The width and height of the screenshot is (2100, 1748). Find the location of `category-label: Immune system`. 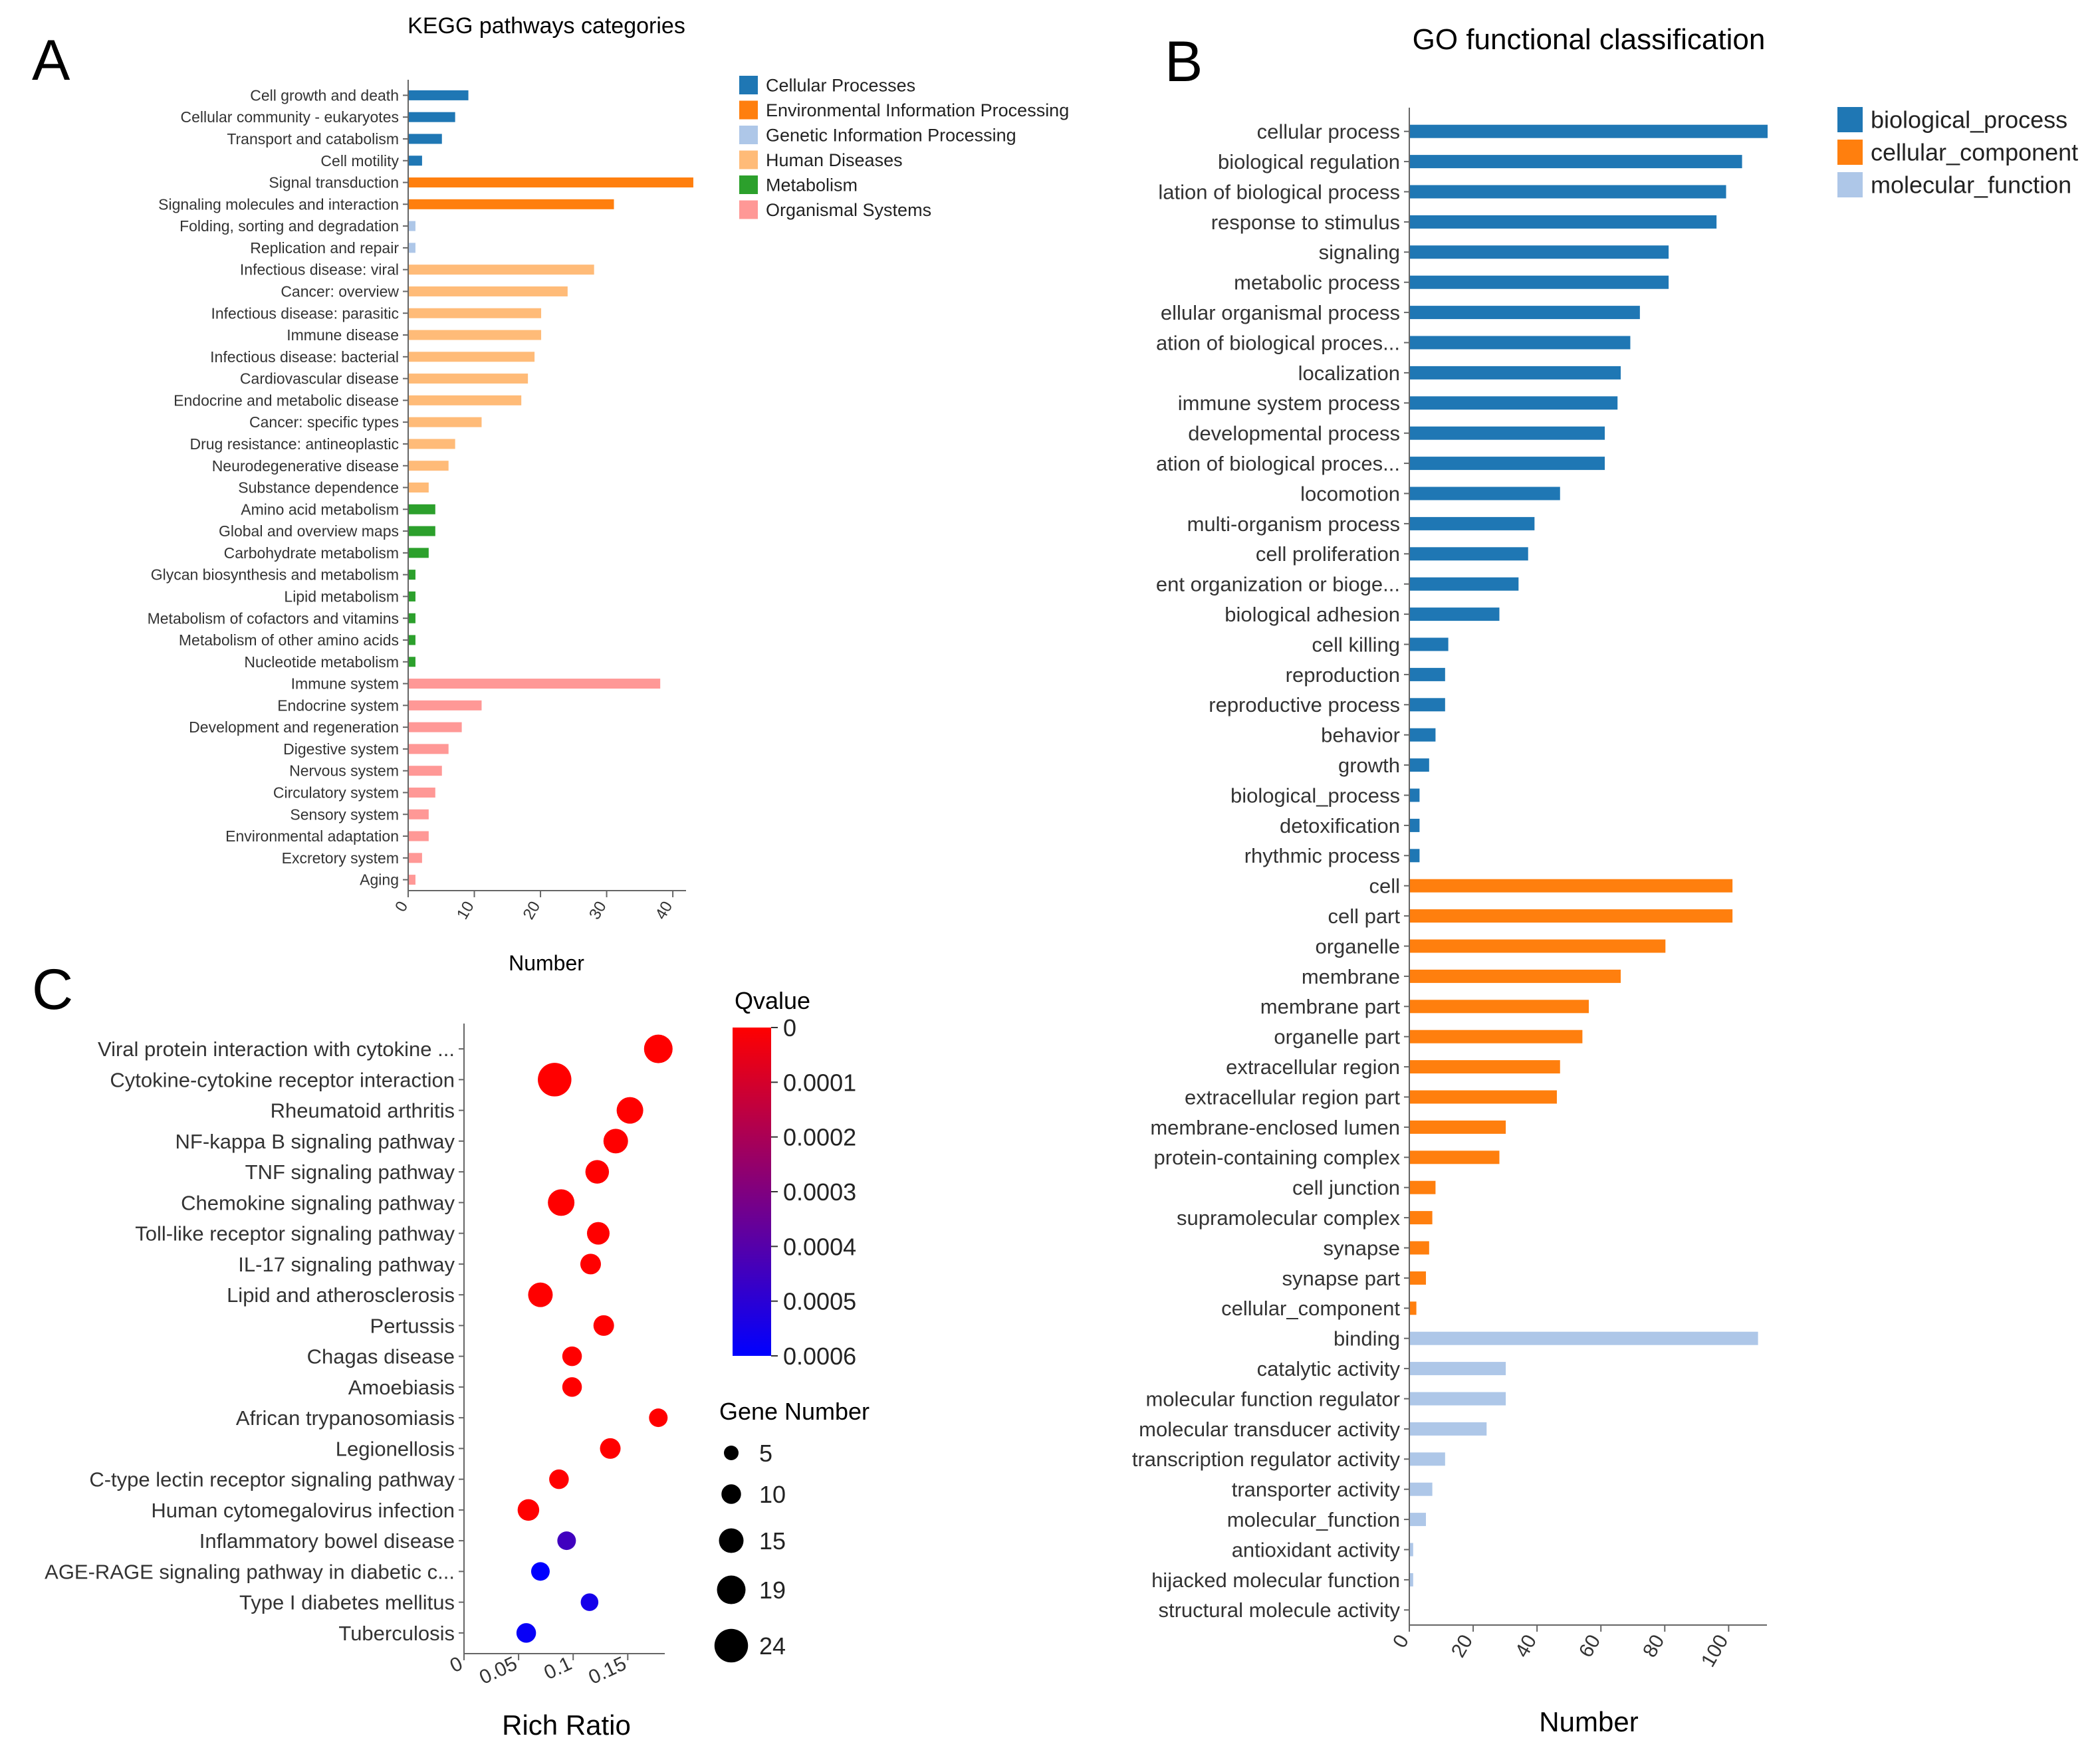

category-label: Immune system is located at coordinates (345, 684).